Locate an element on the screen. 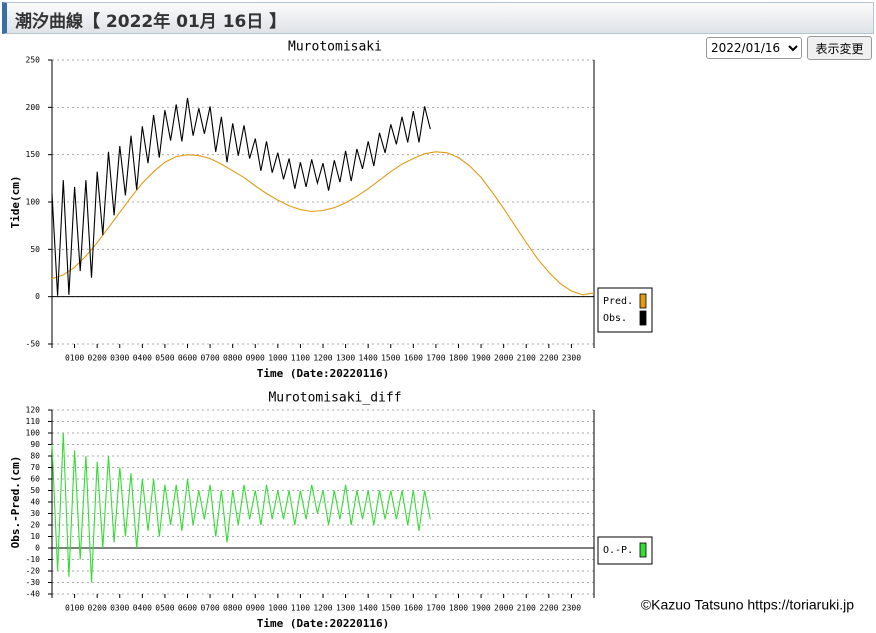 This screenshot has width=876, height=633. y-axis-label: Obs.-Pred.(cm) is located at coordinates (15, 502).